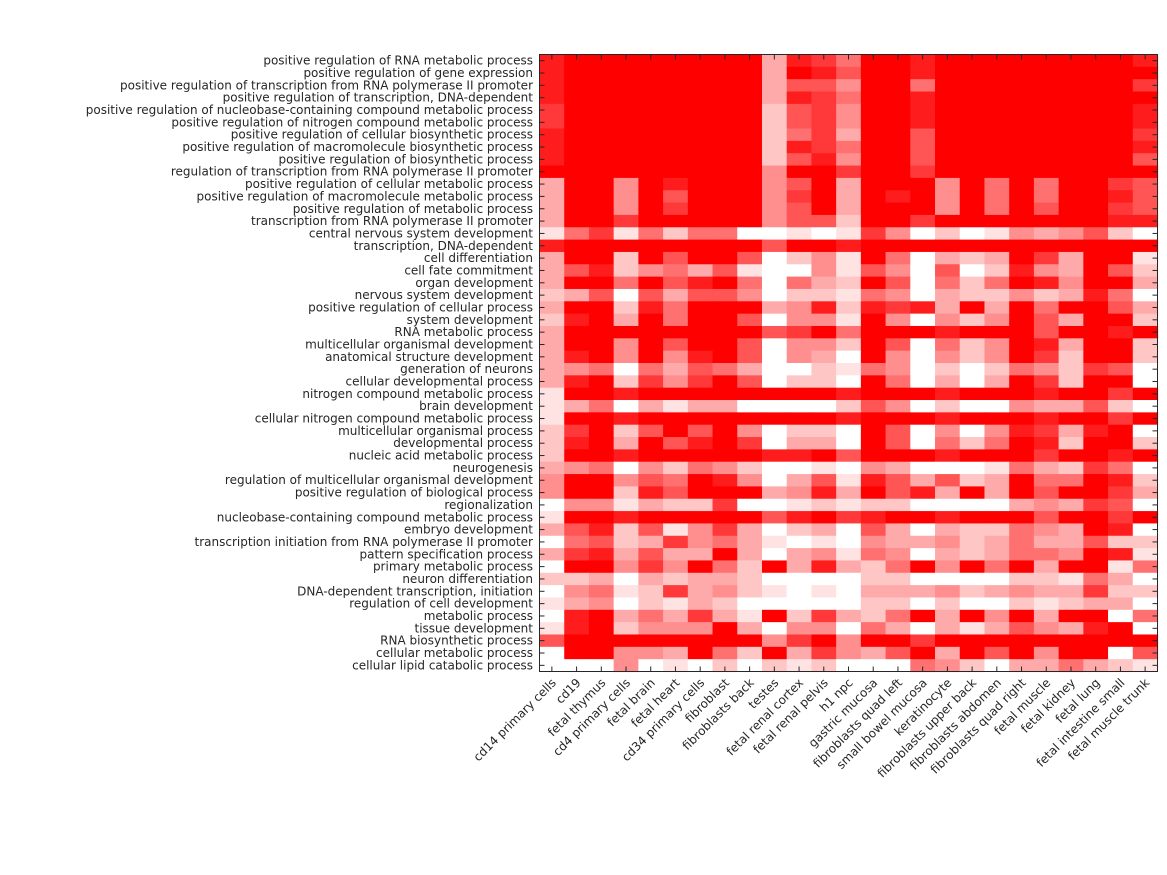 The width and height of the screenshot is (1167, 875). What do you see at coordinates (488, 505) in the screenshot?
I see `row-label: regionalization` at bounding box center [488, 505].